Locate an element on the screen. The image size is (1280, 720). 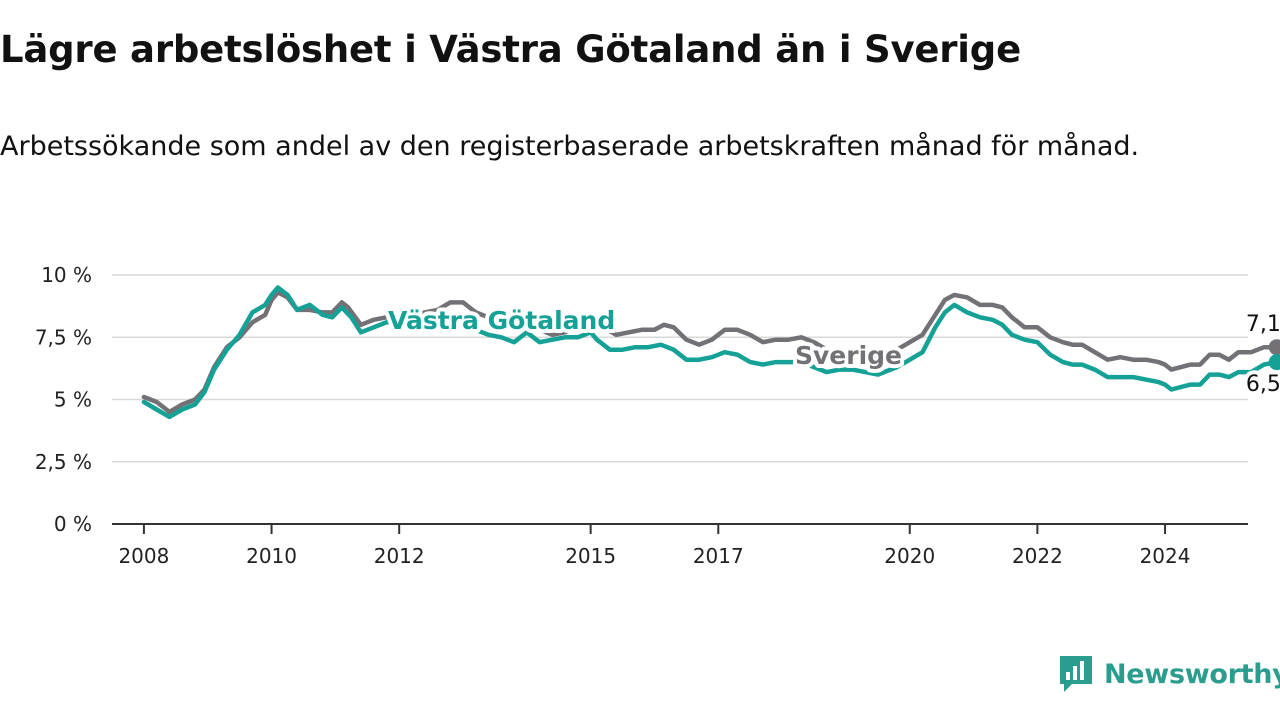
x-tick-label: 2010 is located at coordinates (271, 556).